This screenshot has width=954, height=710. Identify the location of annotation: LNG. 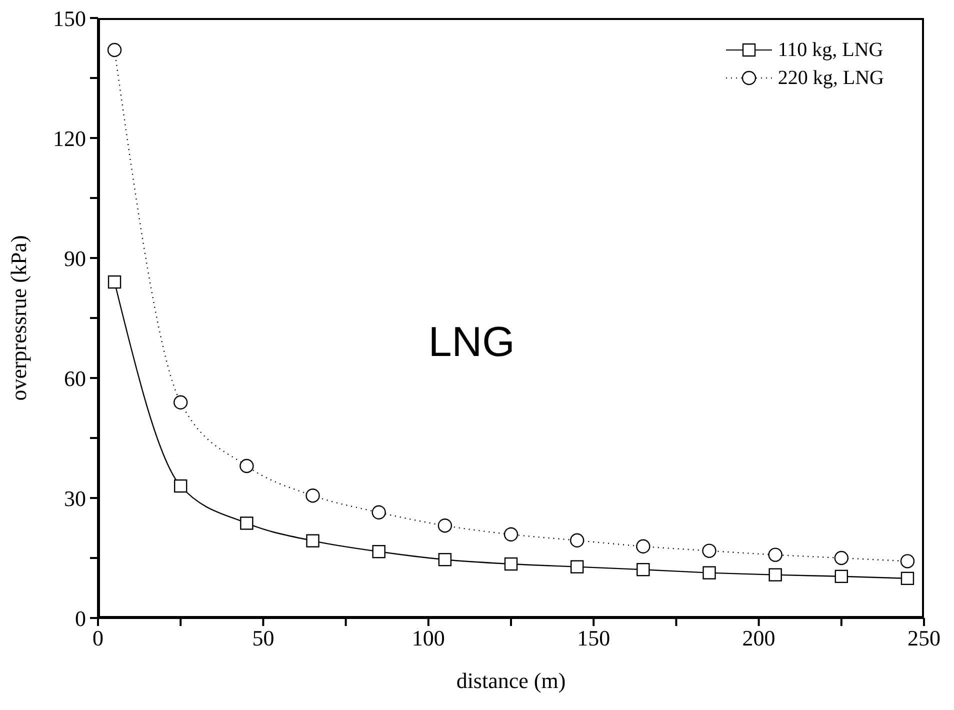
(471, 342).